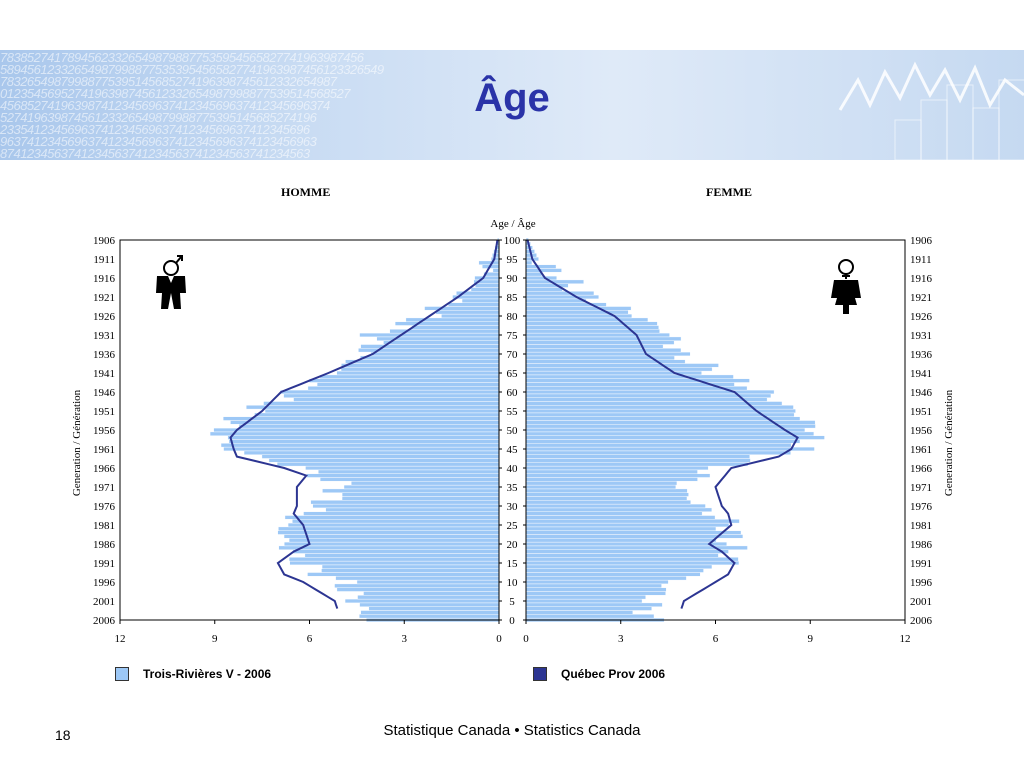 Image resolution: width=1024 pixels, height=768 pixels. Describe the element at coordinates (949, 442) in the screenshot. I see `right-generation-axis-title: Generation / Génération` at that location.